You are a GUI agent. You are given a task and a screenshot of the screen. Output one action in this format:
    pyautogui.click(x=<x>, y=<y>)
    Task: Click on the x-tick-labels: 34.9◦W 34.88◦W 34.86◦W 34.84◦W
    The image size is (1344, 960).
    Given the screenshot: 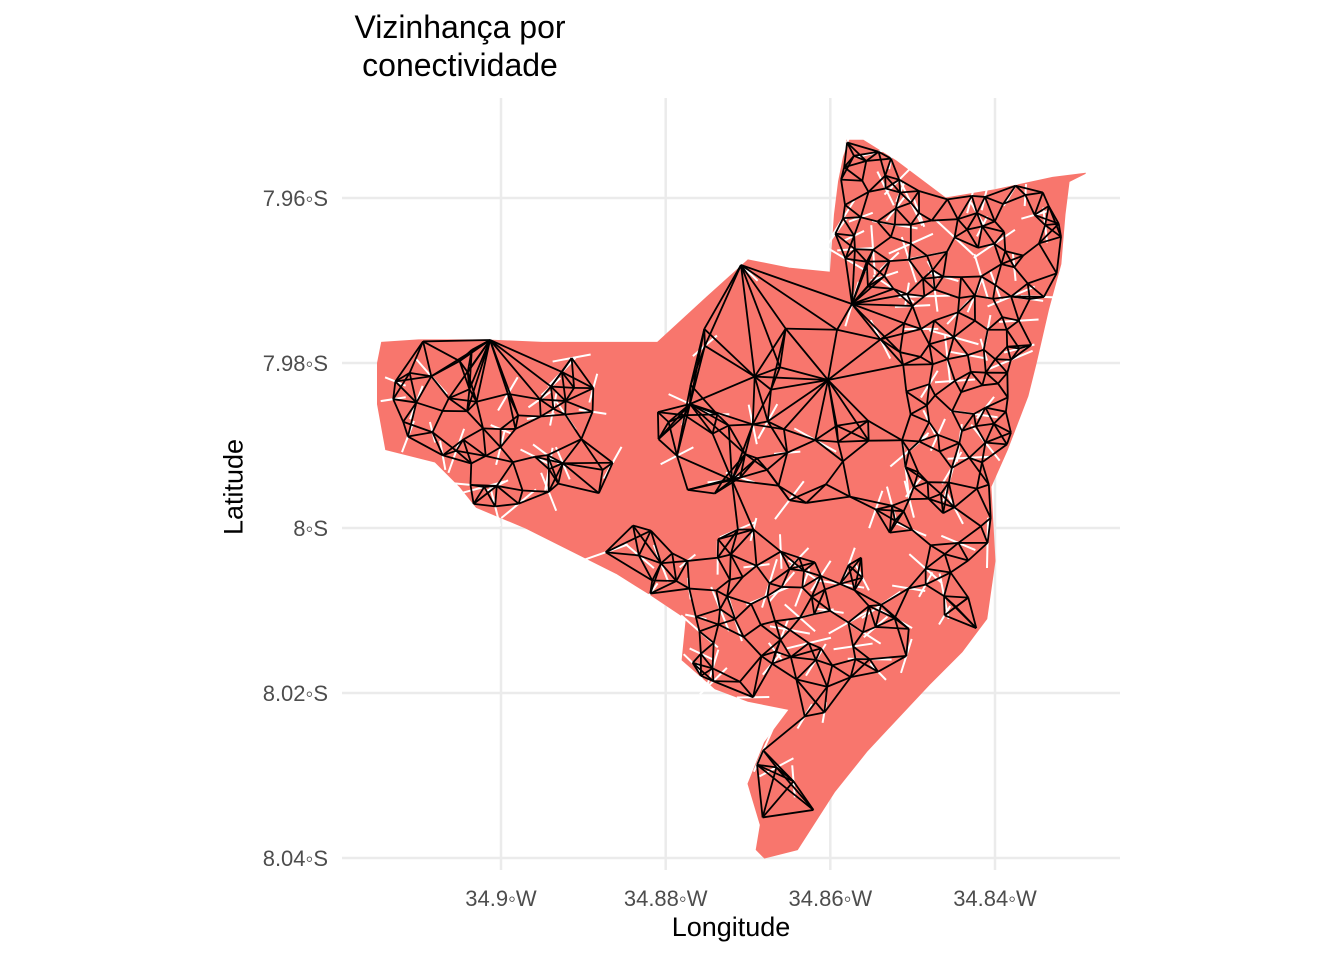 What is the action you would take?
    pyautogui.click(x=751, y=898)
    